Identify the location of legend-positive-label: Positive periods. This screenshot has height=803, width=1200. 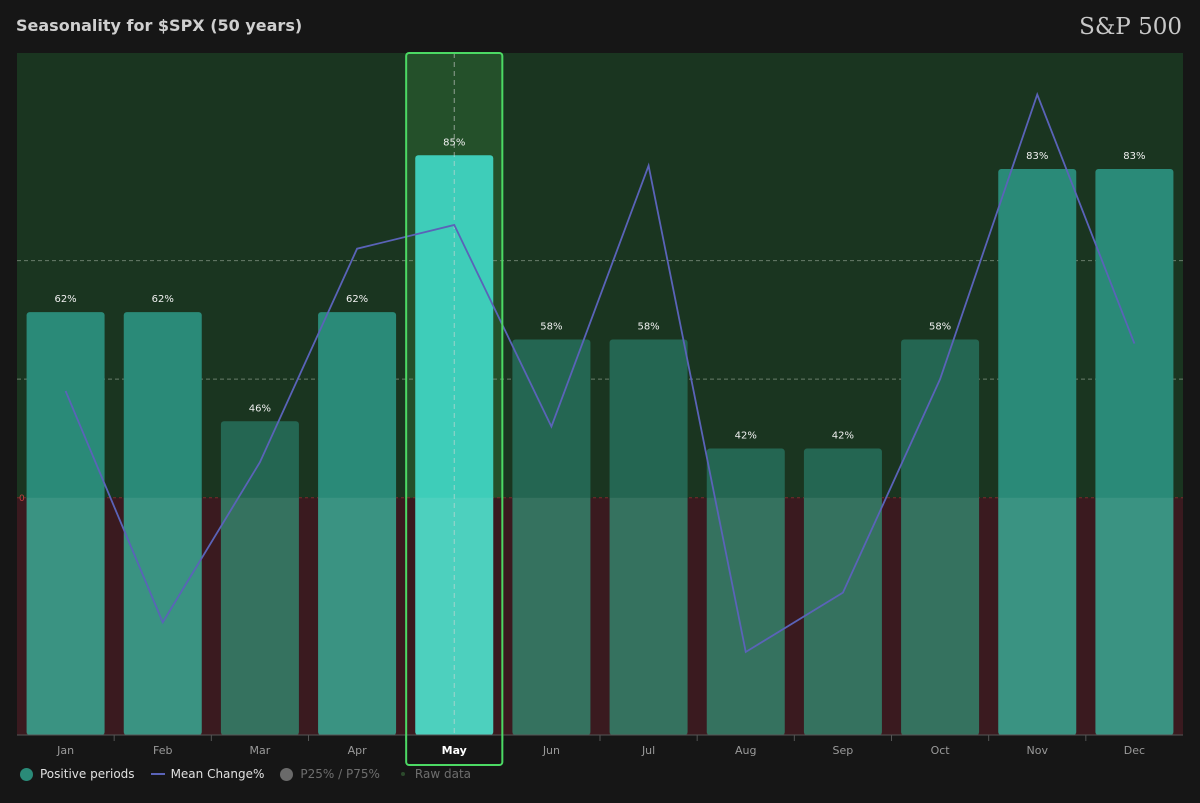
(87, 774).